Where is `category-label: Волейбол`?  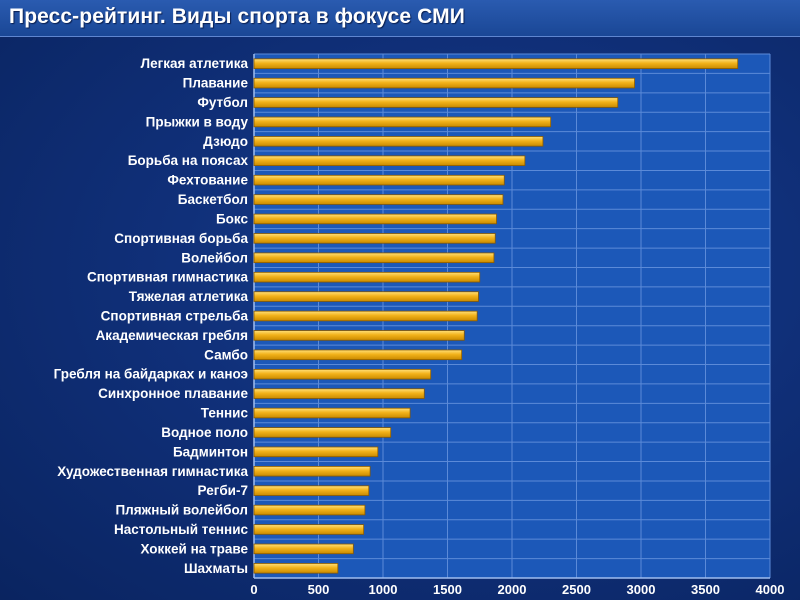
category-label: Волейбол is located at coordinates (214, 257).